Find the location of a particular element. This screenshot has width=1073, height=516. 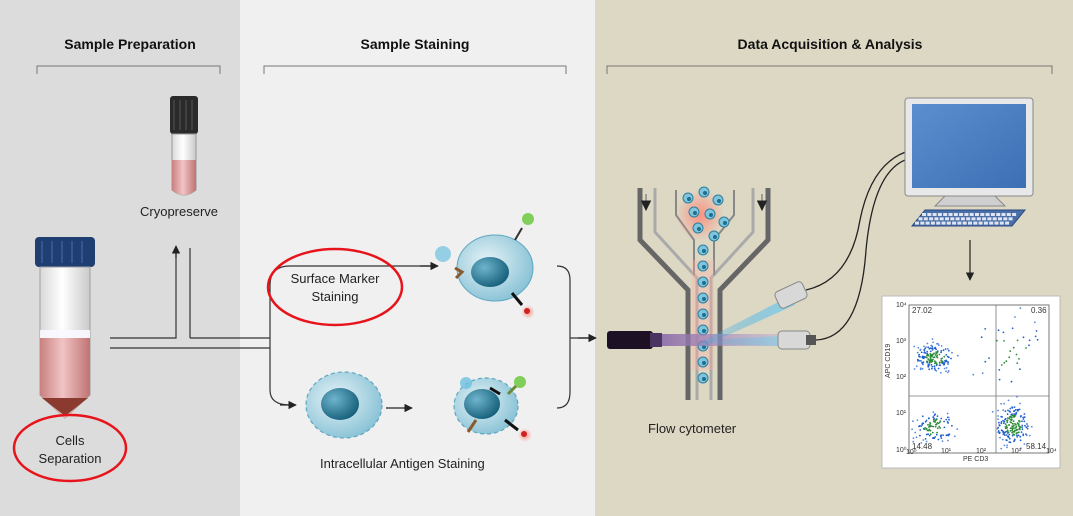

highlight-surface-marker is located at coordinates (335, 287).